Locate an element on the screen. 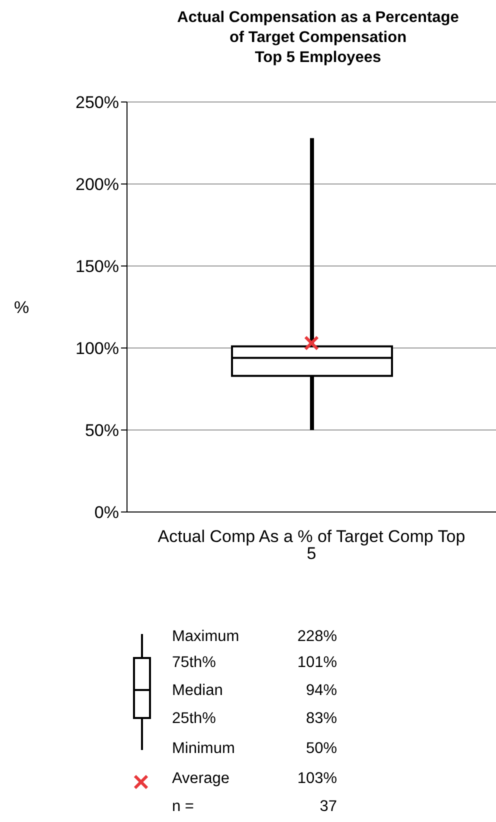  y-tick-label: 0% is located at coordinates (106, 512).